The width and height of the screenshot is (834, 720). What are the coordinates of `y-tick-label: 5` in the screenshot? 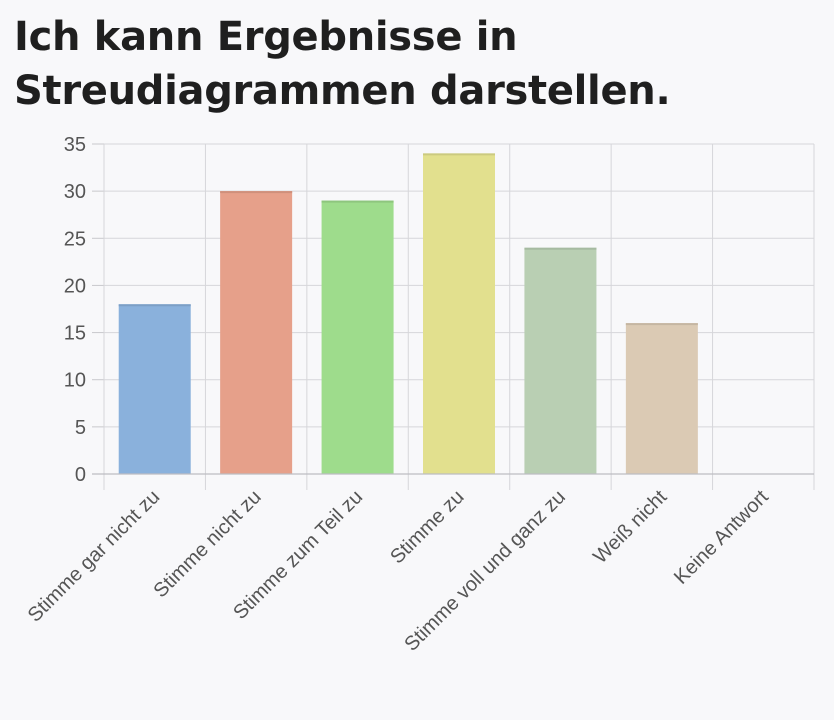 It's located at (80, 428).